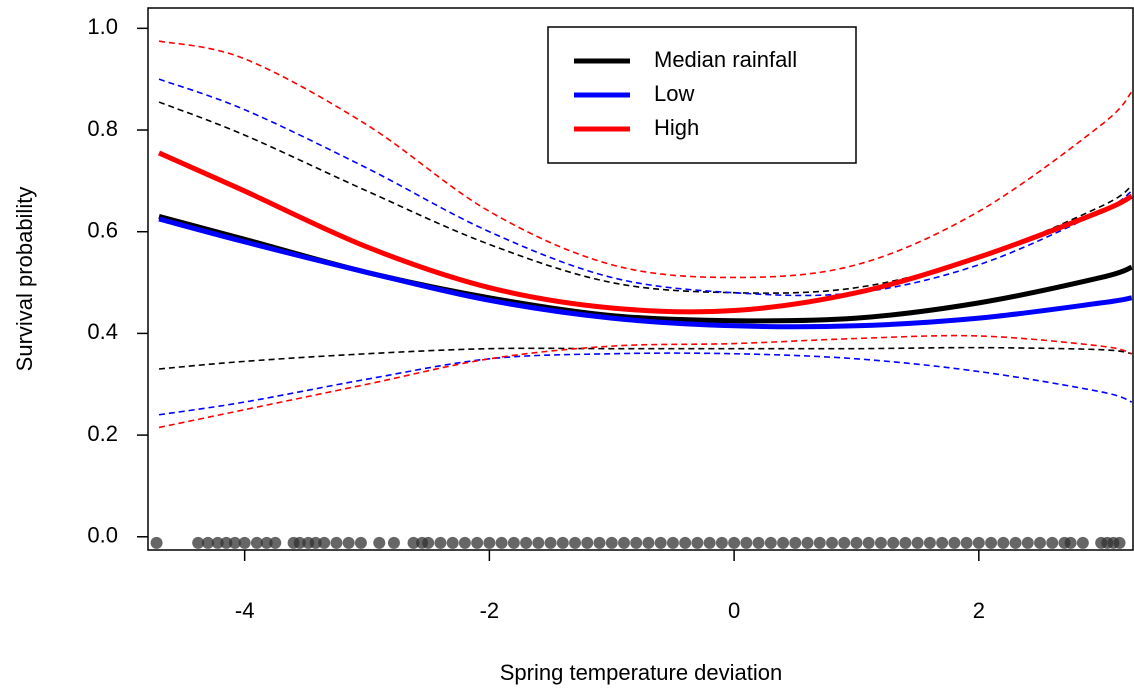  Describe the element at coordinates (641, 672) in the screenshot. I see `x-axis-label: Spring temperature deviation` at that location.